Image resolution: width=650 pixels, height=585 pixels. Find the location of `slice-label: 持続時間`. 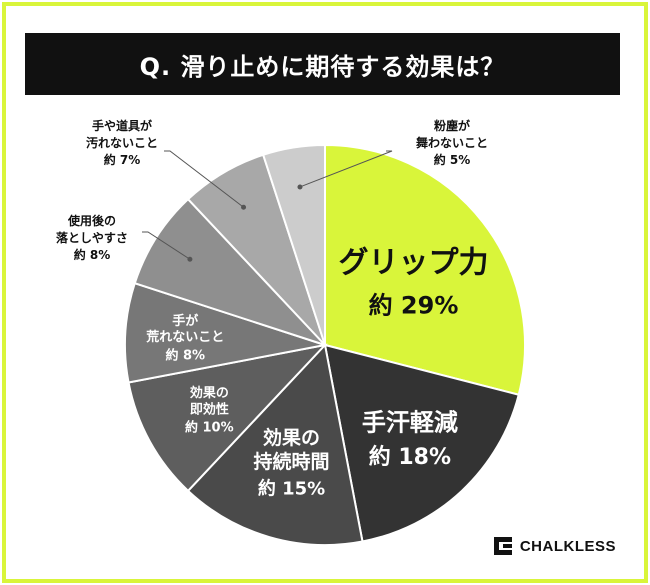

slice-label: 持続時間 is located at coordinates (292, 461).